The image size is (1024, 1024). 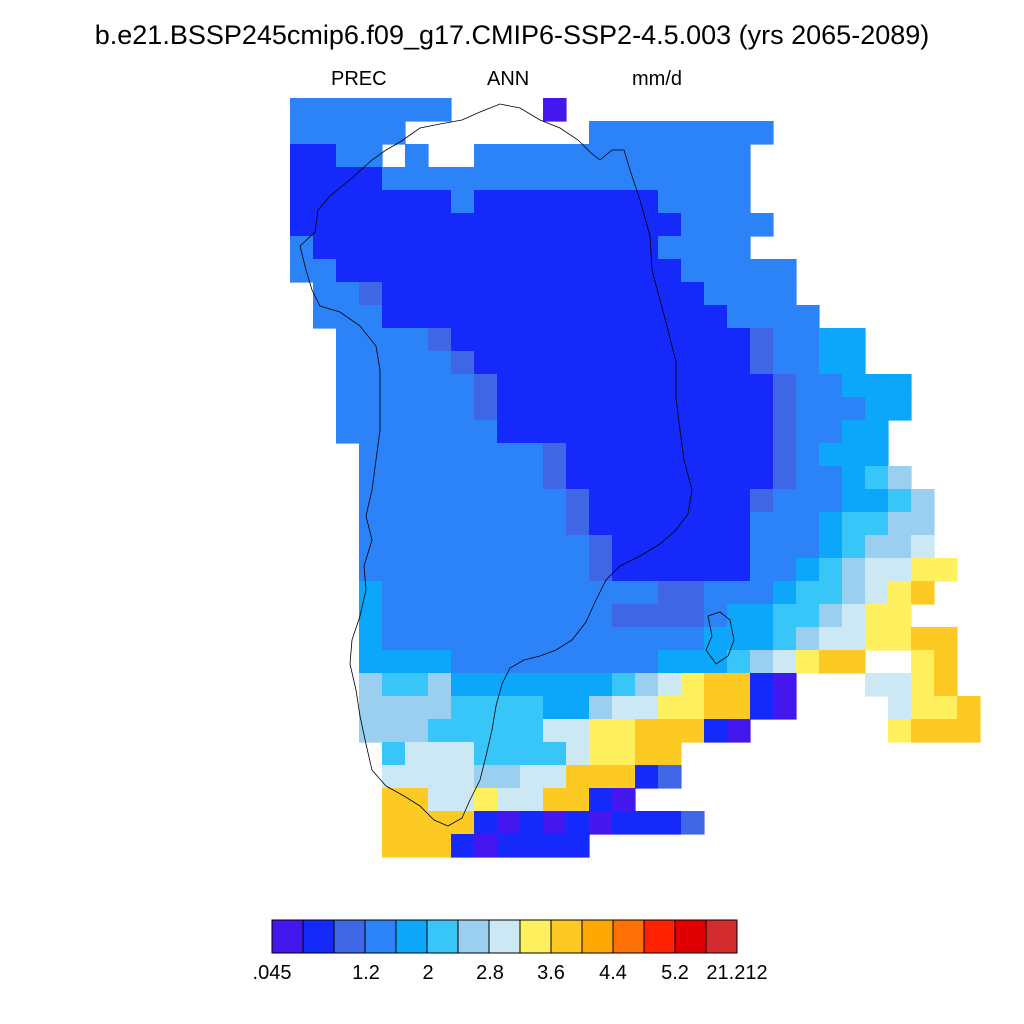 What do you see at coordinates (428, 973) in the screenshot?
I see `colorbar-label: 2` at bounding box center [428, 973].